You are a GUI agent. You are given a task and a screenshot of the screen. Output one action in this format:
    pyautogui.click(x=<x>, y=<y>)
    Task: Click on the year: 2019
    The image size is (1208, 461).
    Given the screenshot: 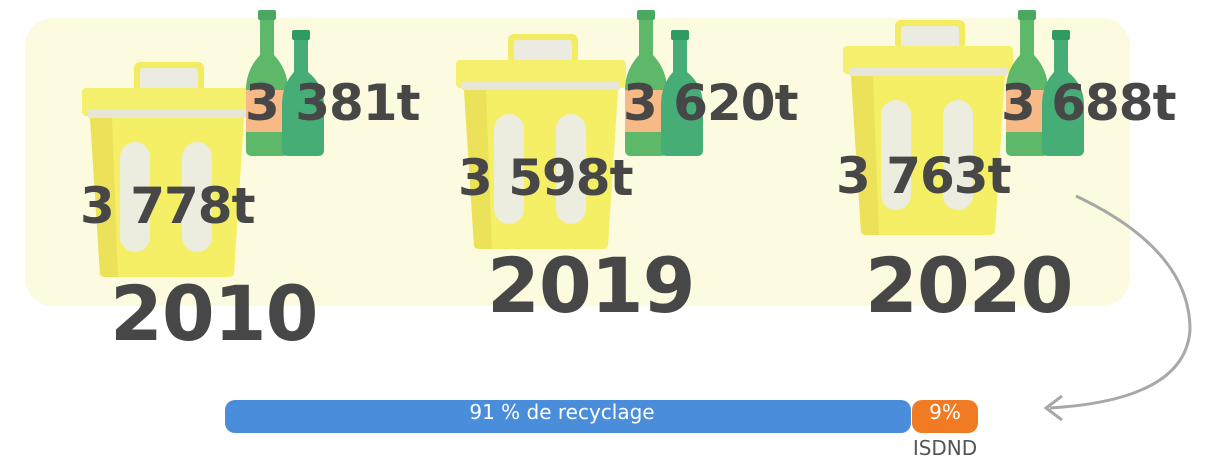 What is the action you would take?
    pyautogui.click(x=591, y=285)
    